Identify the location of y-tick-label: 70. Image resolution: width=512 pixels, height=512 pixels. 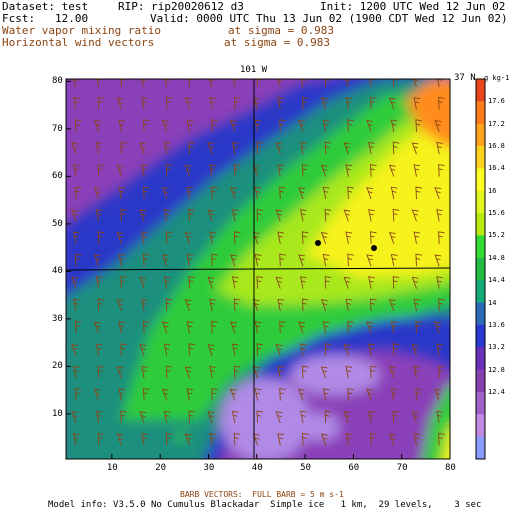
(57, 128).